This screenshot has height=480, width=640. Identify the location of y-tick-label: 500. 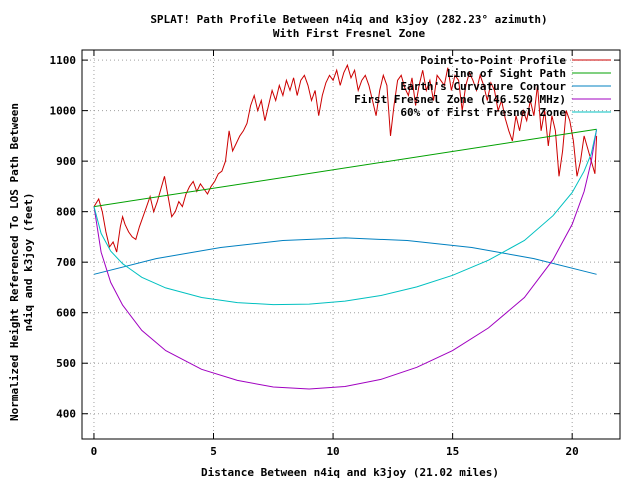
(66, 363).